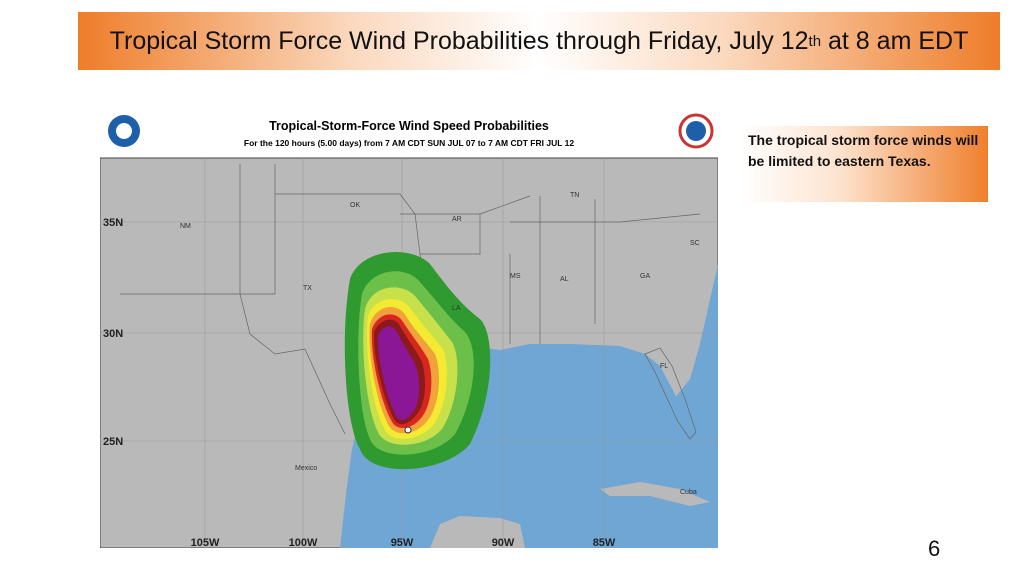 The width and height of the screenshot is (1024, 576). Describe the element at coordinates (185, 226) in the screenshot. I see `place-label: NM` at that location.